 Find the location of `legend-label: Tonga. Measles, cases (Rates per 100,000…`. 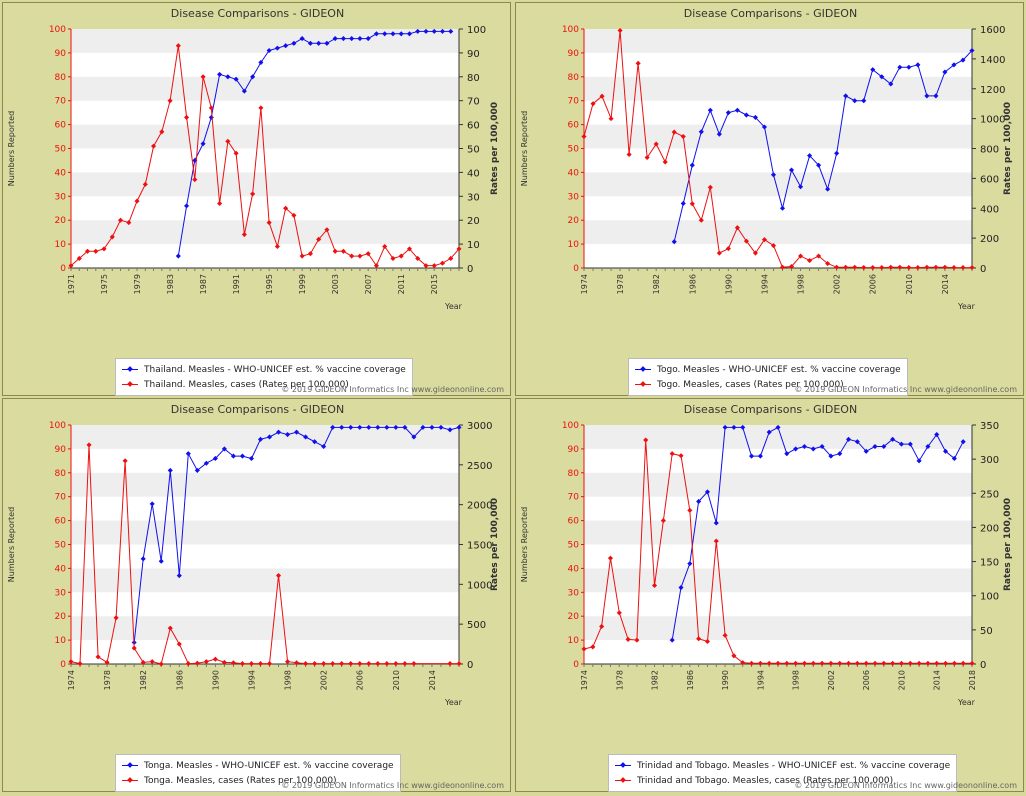

legend-label: Tonga. Measles, cases (Rates per 100,000… is located at coordinates (240, 780).